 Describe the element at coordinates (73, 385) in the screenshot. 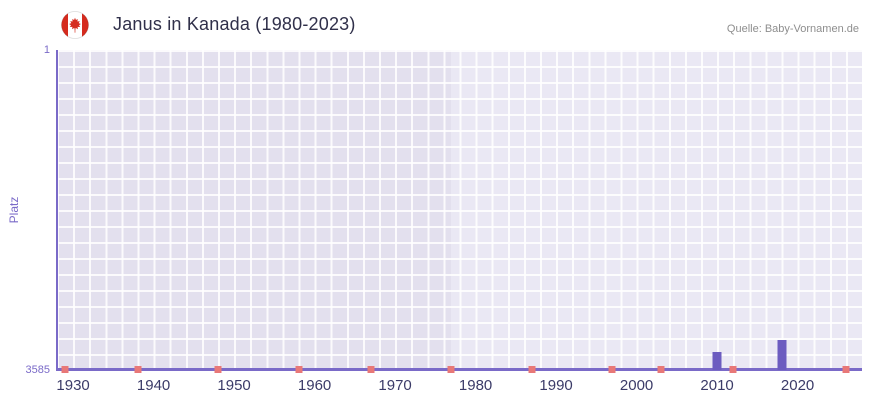

I see `x-tick-label: 1930` at that location.